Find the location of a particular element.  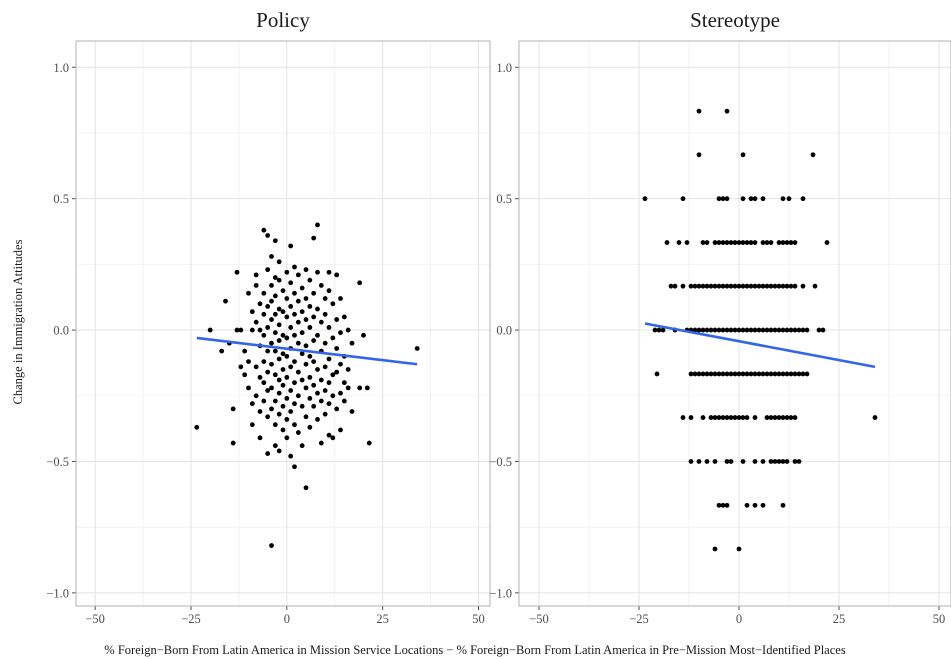

x-tick-label: 25 is located at coordinates (839, 619).